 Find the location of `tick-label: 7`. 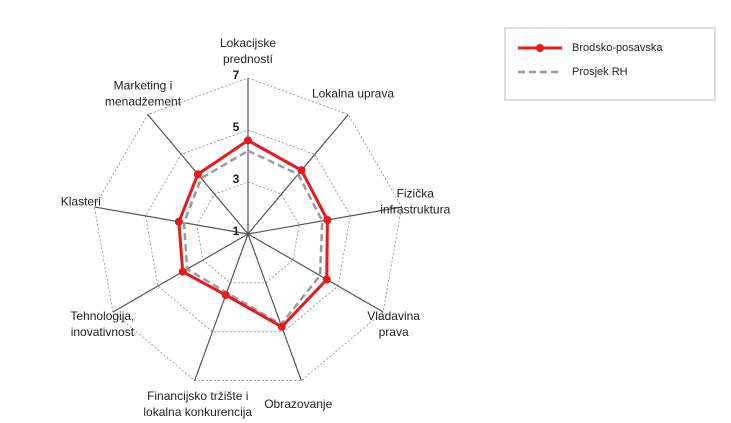

tick-label: 7 is located at coordinates (236, 75).